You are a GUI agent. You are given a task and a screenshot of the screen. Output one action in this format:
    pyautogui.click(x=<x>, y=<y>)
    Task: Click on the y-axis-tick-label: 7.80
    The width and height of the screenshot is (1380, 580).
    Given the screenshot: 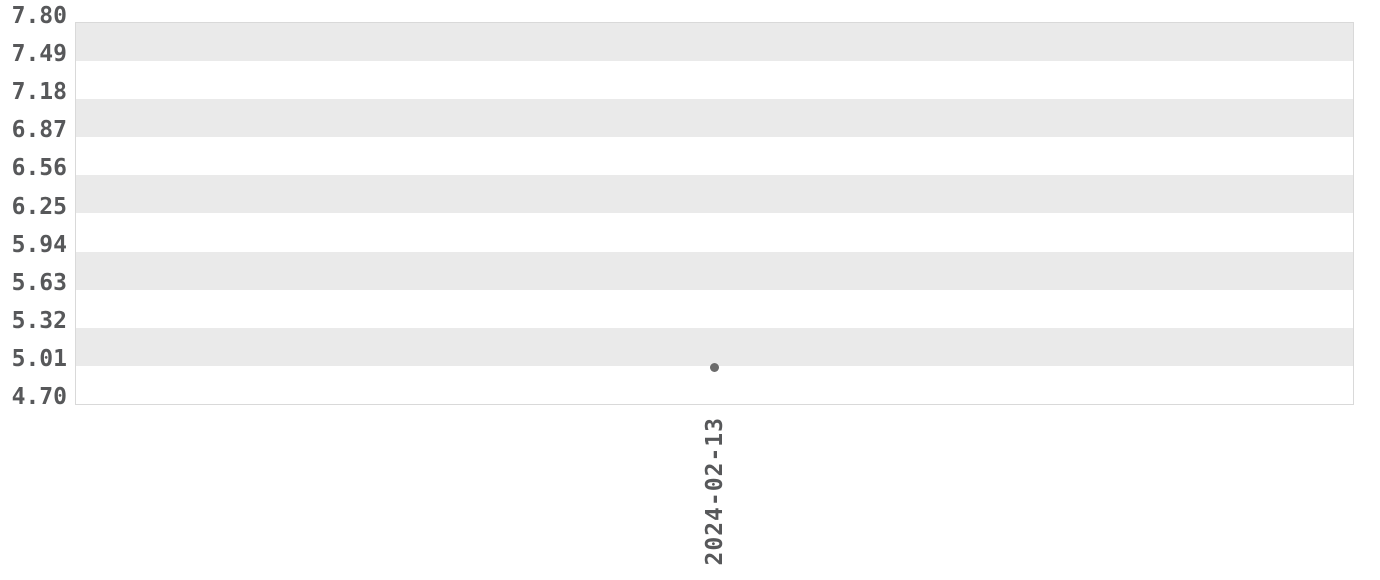 What is the action you would take?
    pyautogui.click(x=39, y=16)
    